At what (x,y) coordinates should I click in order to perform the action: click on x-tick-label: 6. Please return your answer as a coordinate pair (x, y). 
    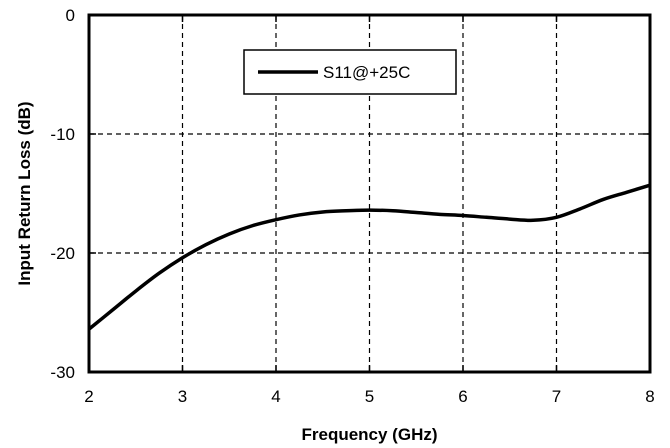
    Looking at the image, I should click on (462, 396).